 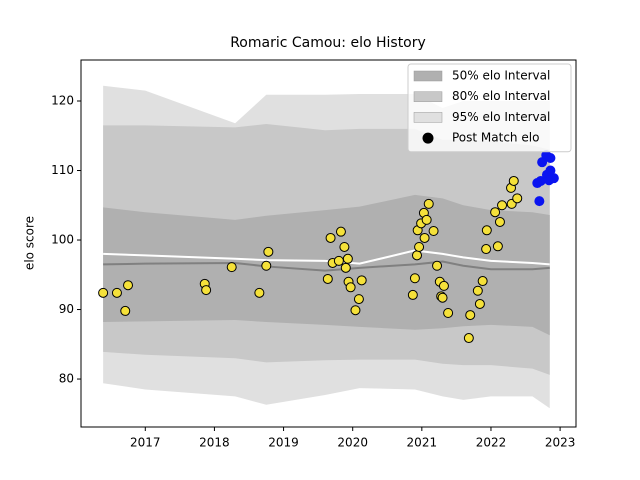 I want to click on legend-label: 50% elo Interval, so click(x=501, y=76).